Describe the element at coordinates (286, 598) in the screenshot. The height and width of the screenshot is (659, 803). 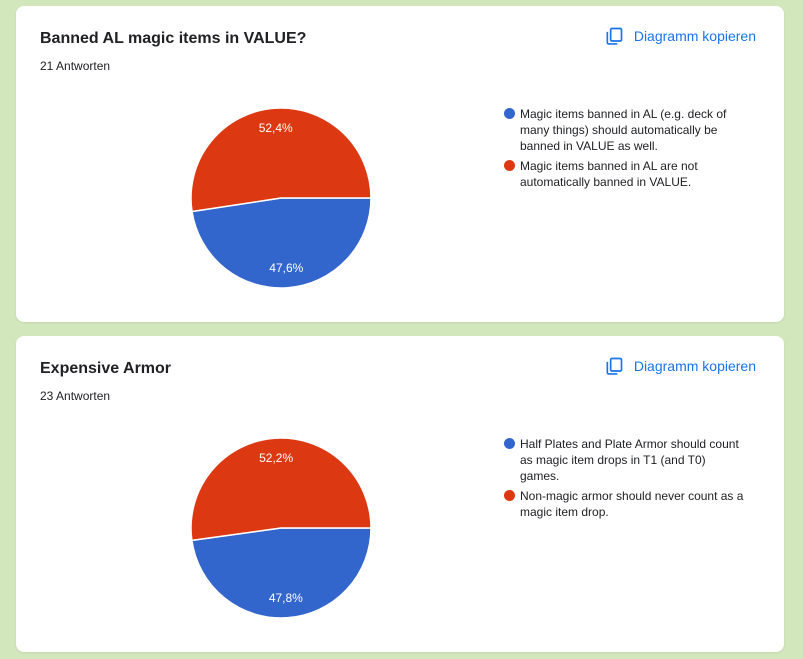
I see `slice-label: 47,8%` at that location.